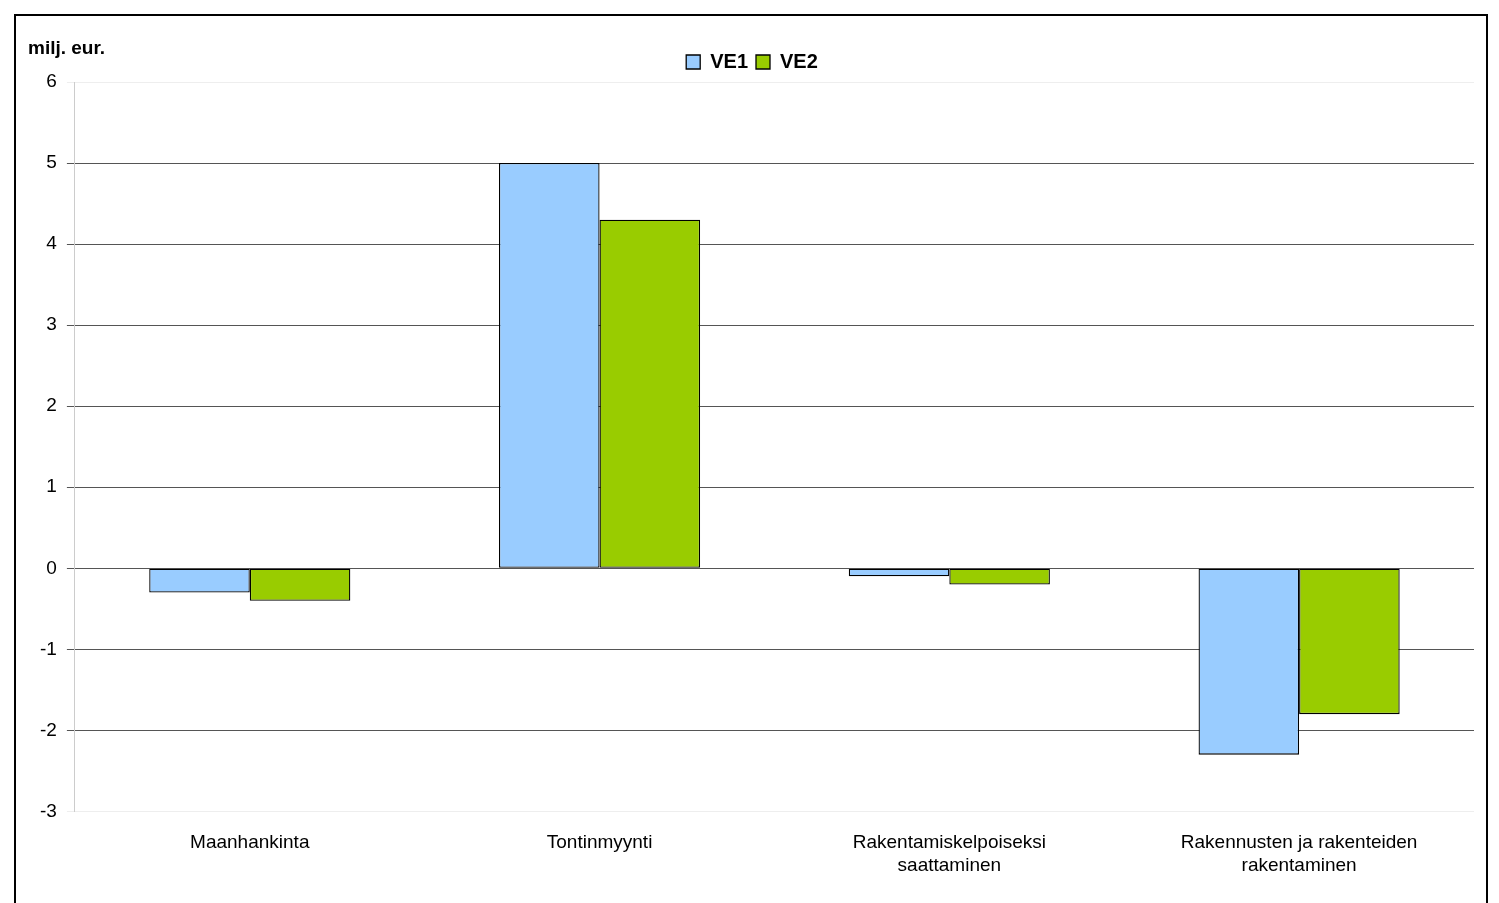 This screenshot has height=903, width=1499. What do you see at coordinates (949, 853) in the screenshot?
I see `x-tick-label: Rakentamiskelpoiseksi saattaminen` at bounding box center [949, 853].